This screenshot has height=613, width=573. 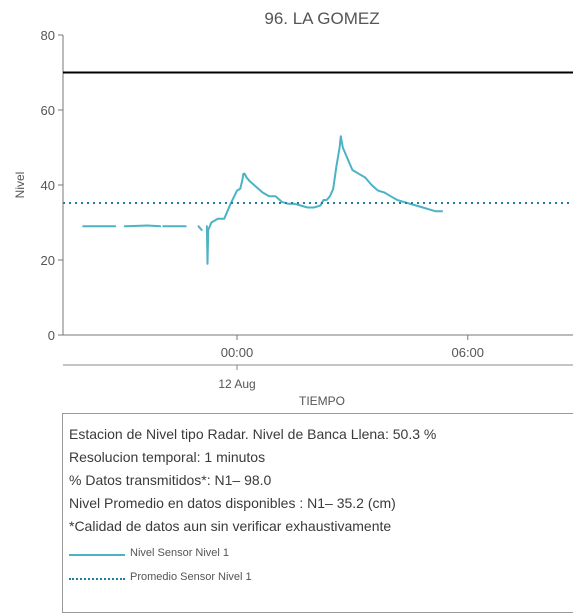 I want to click on y-tick-label: 80, so click(x=48, y=35).